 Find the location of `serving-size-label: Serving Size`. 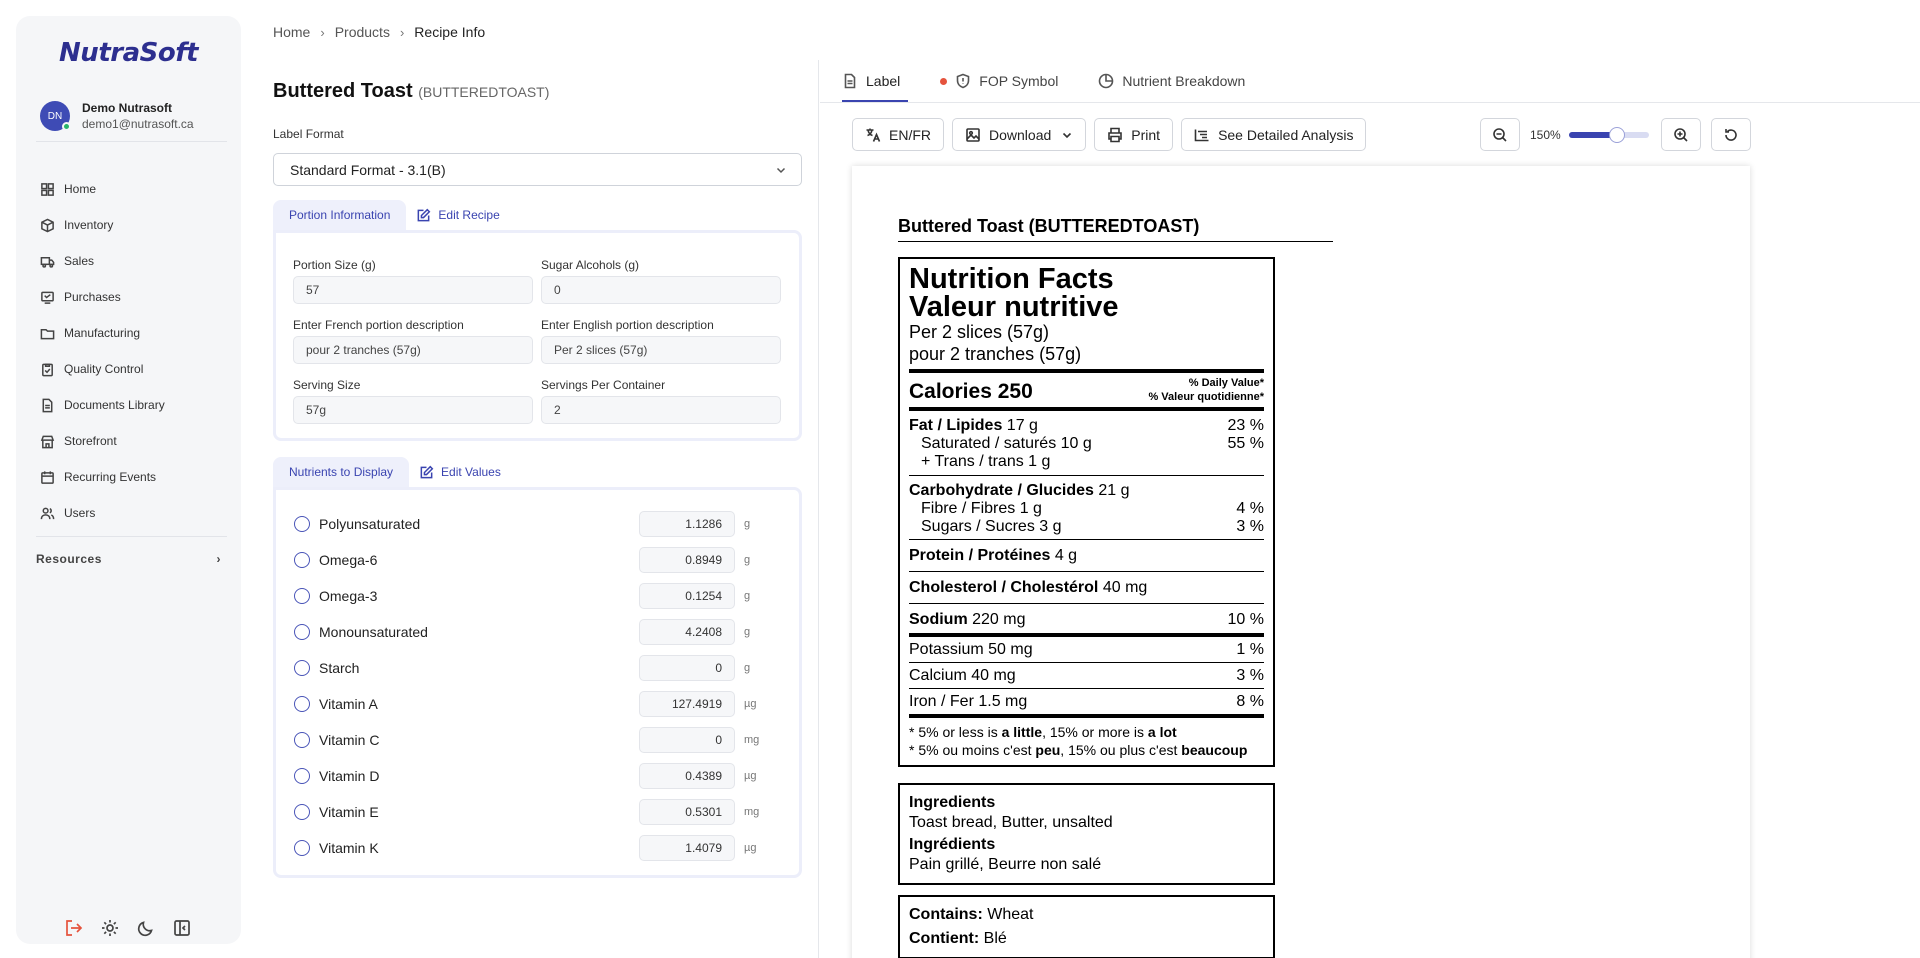

serving-size-label: Serving Size is located at coordinates (327, 385).